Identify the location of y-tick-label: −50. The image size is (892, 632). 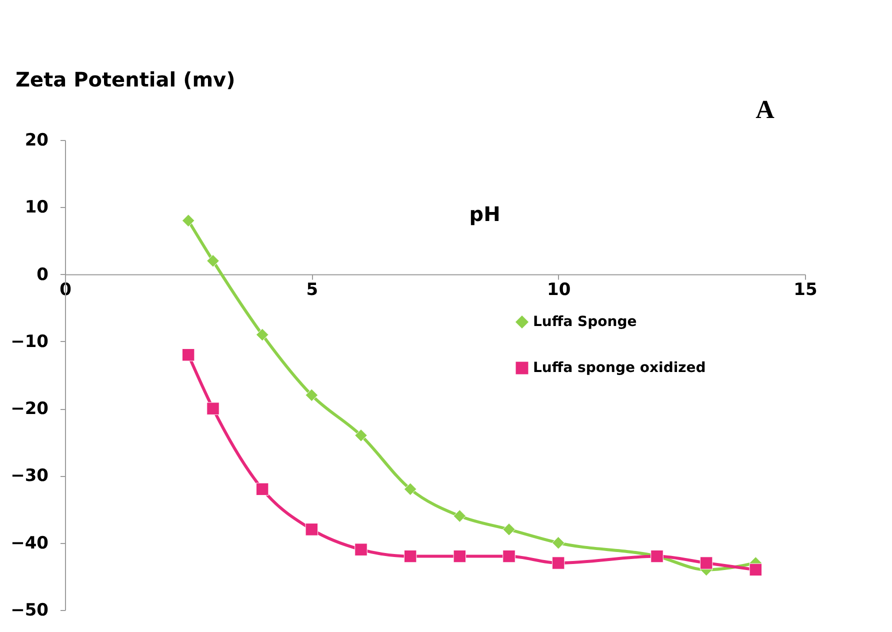
(29, 610).